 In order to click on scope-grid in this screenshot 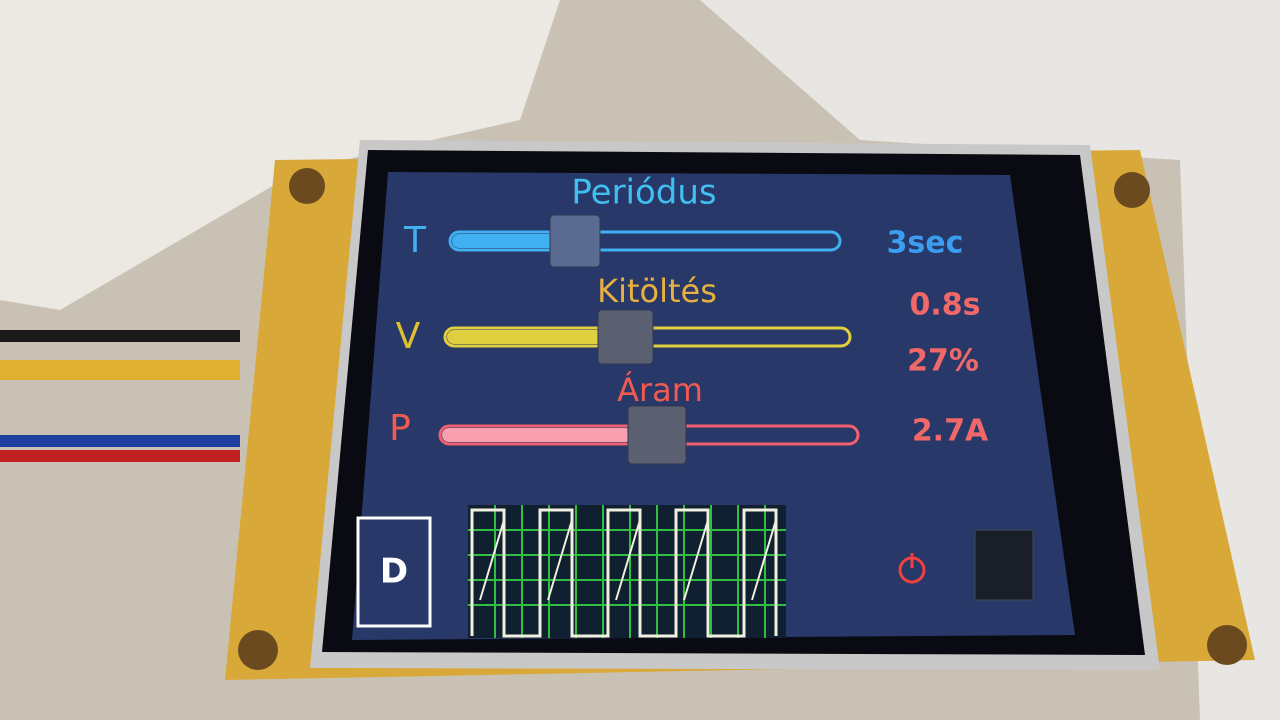, I will do `click(627, 571)`.